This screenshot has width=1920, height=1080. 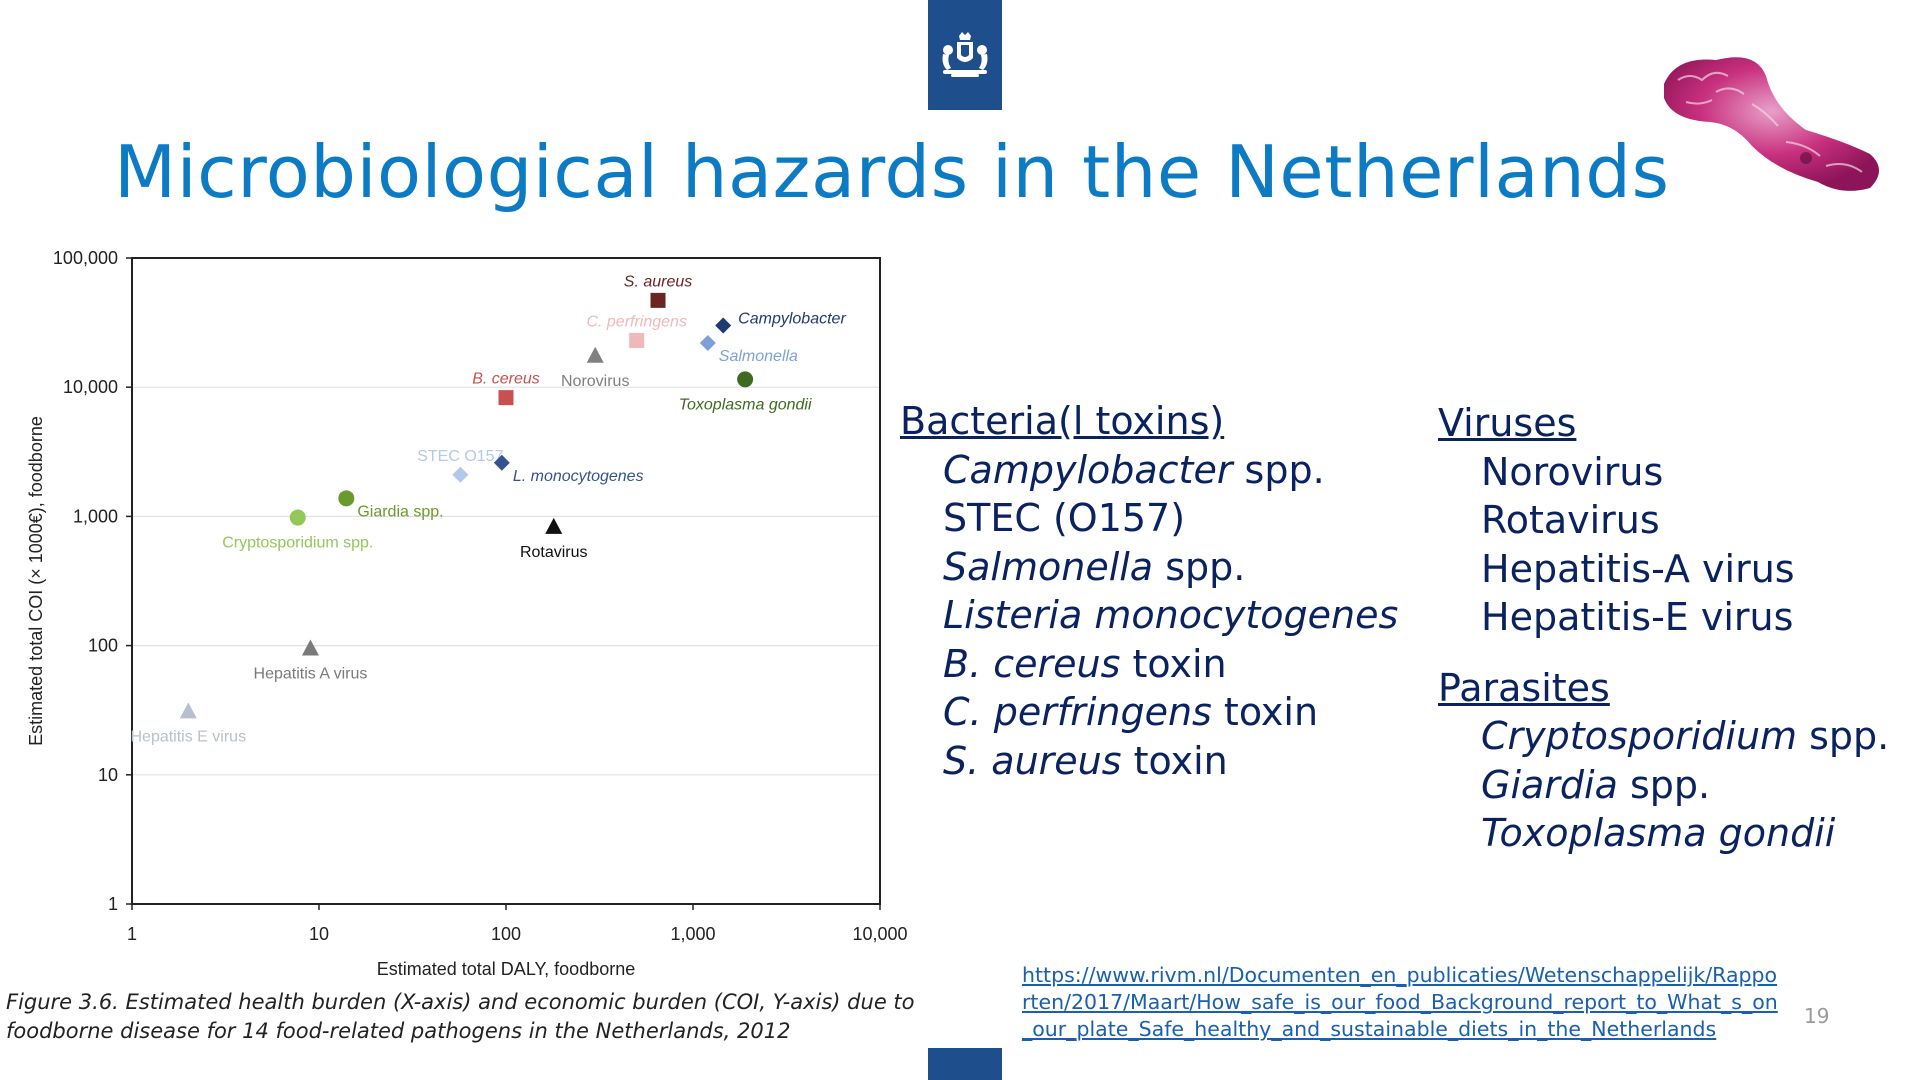 What do you see at coordinates (310, 647) in the screenshot?
I see `point-hepatitis-a-virus-marker` at bounding box center [310, 647].